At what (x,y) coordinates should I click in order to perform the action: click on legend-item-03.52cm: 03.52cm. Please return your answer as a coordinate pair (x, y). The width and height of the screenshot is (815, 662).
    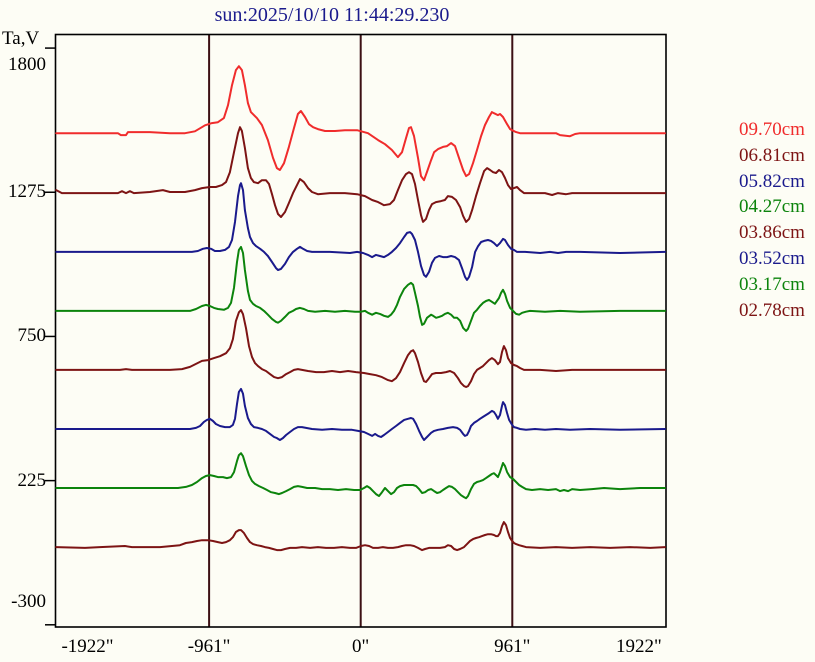
    Looking at the image, I should click on (772, 258).